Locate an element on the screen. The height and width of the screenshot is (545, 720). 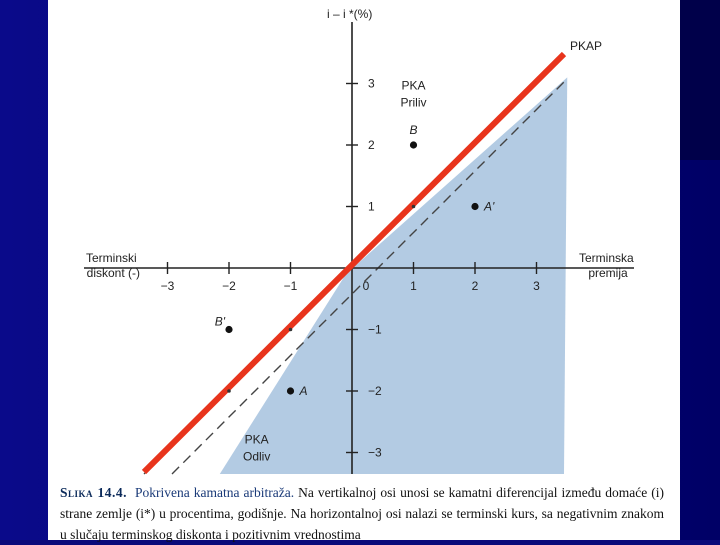
point-label: A' is located at coordinates (489, 207).